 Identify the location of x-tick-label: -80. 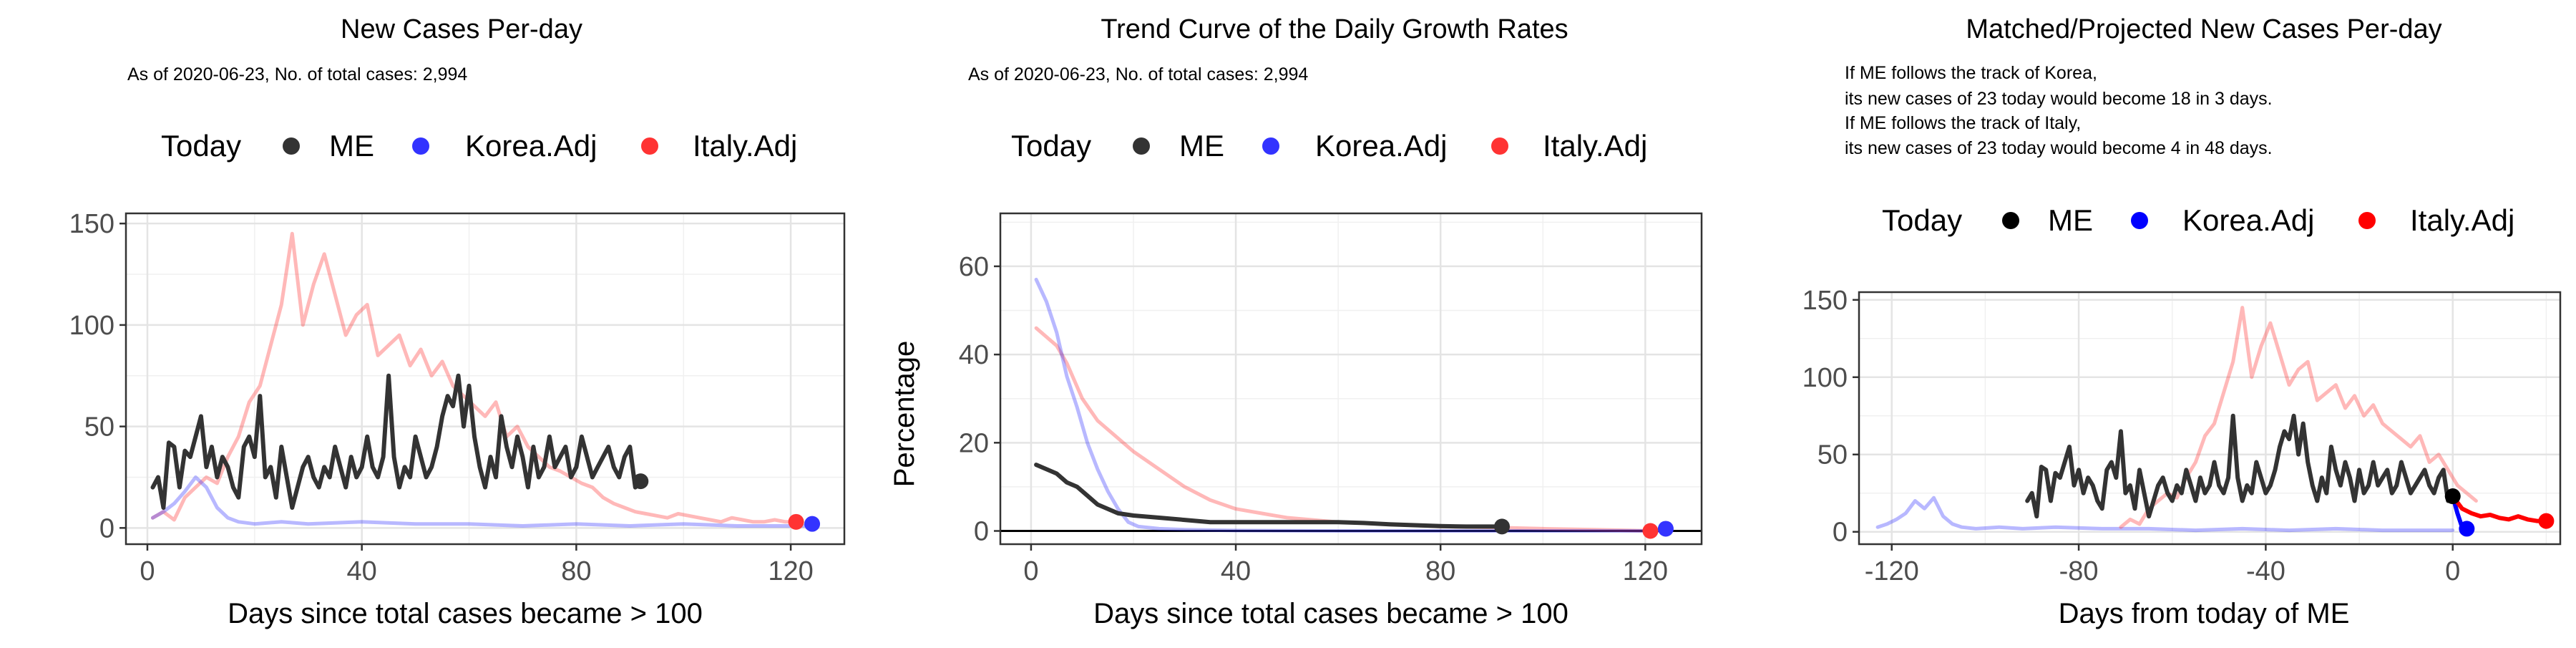
(2079, 571).